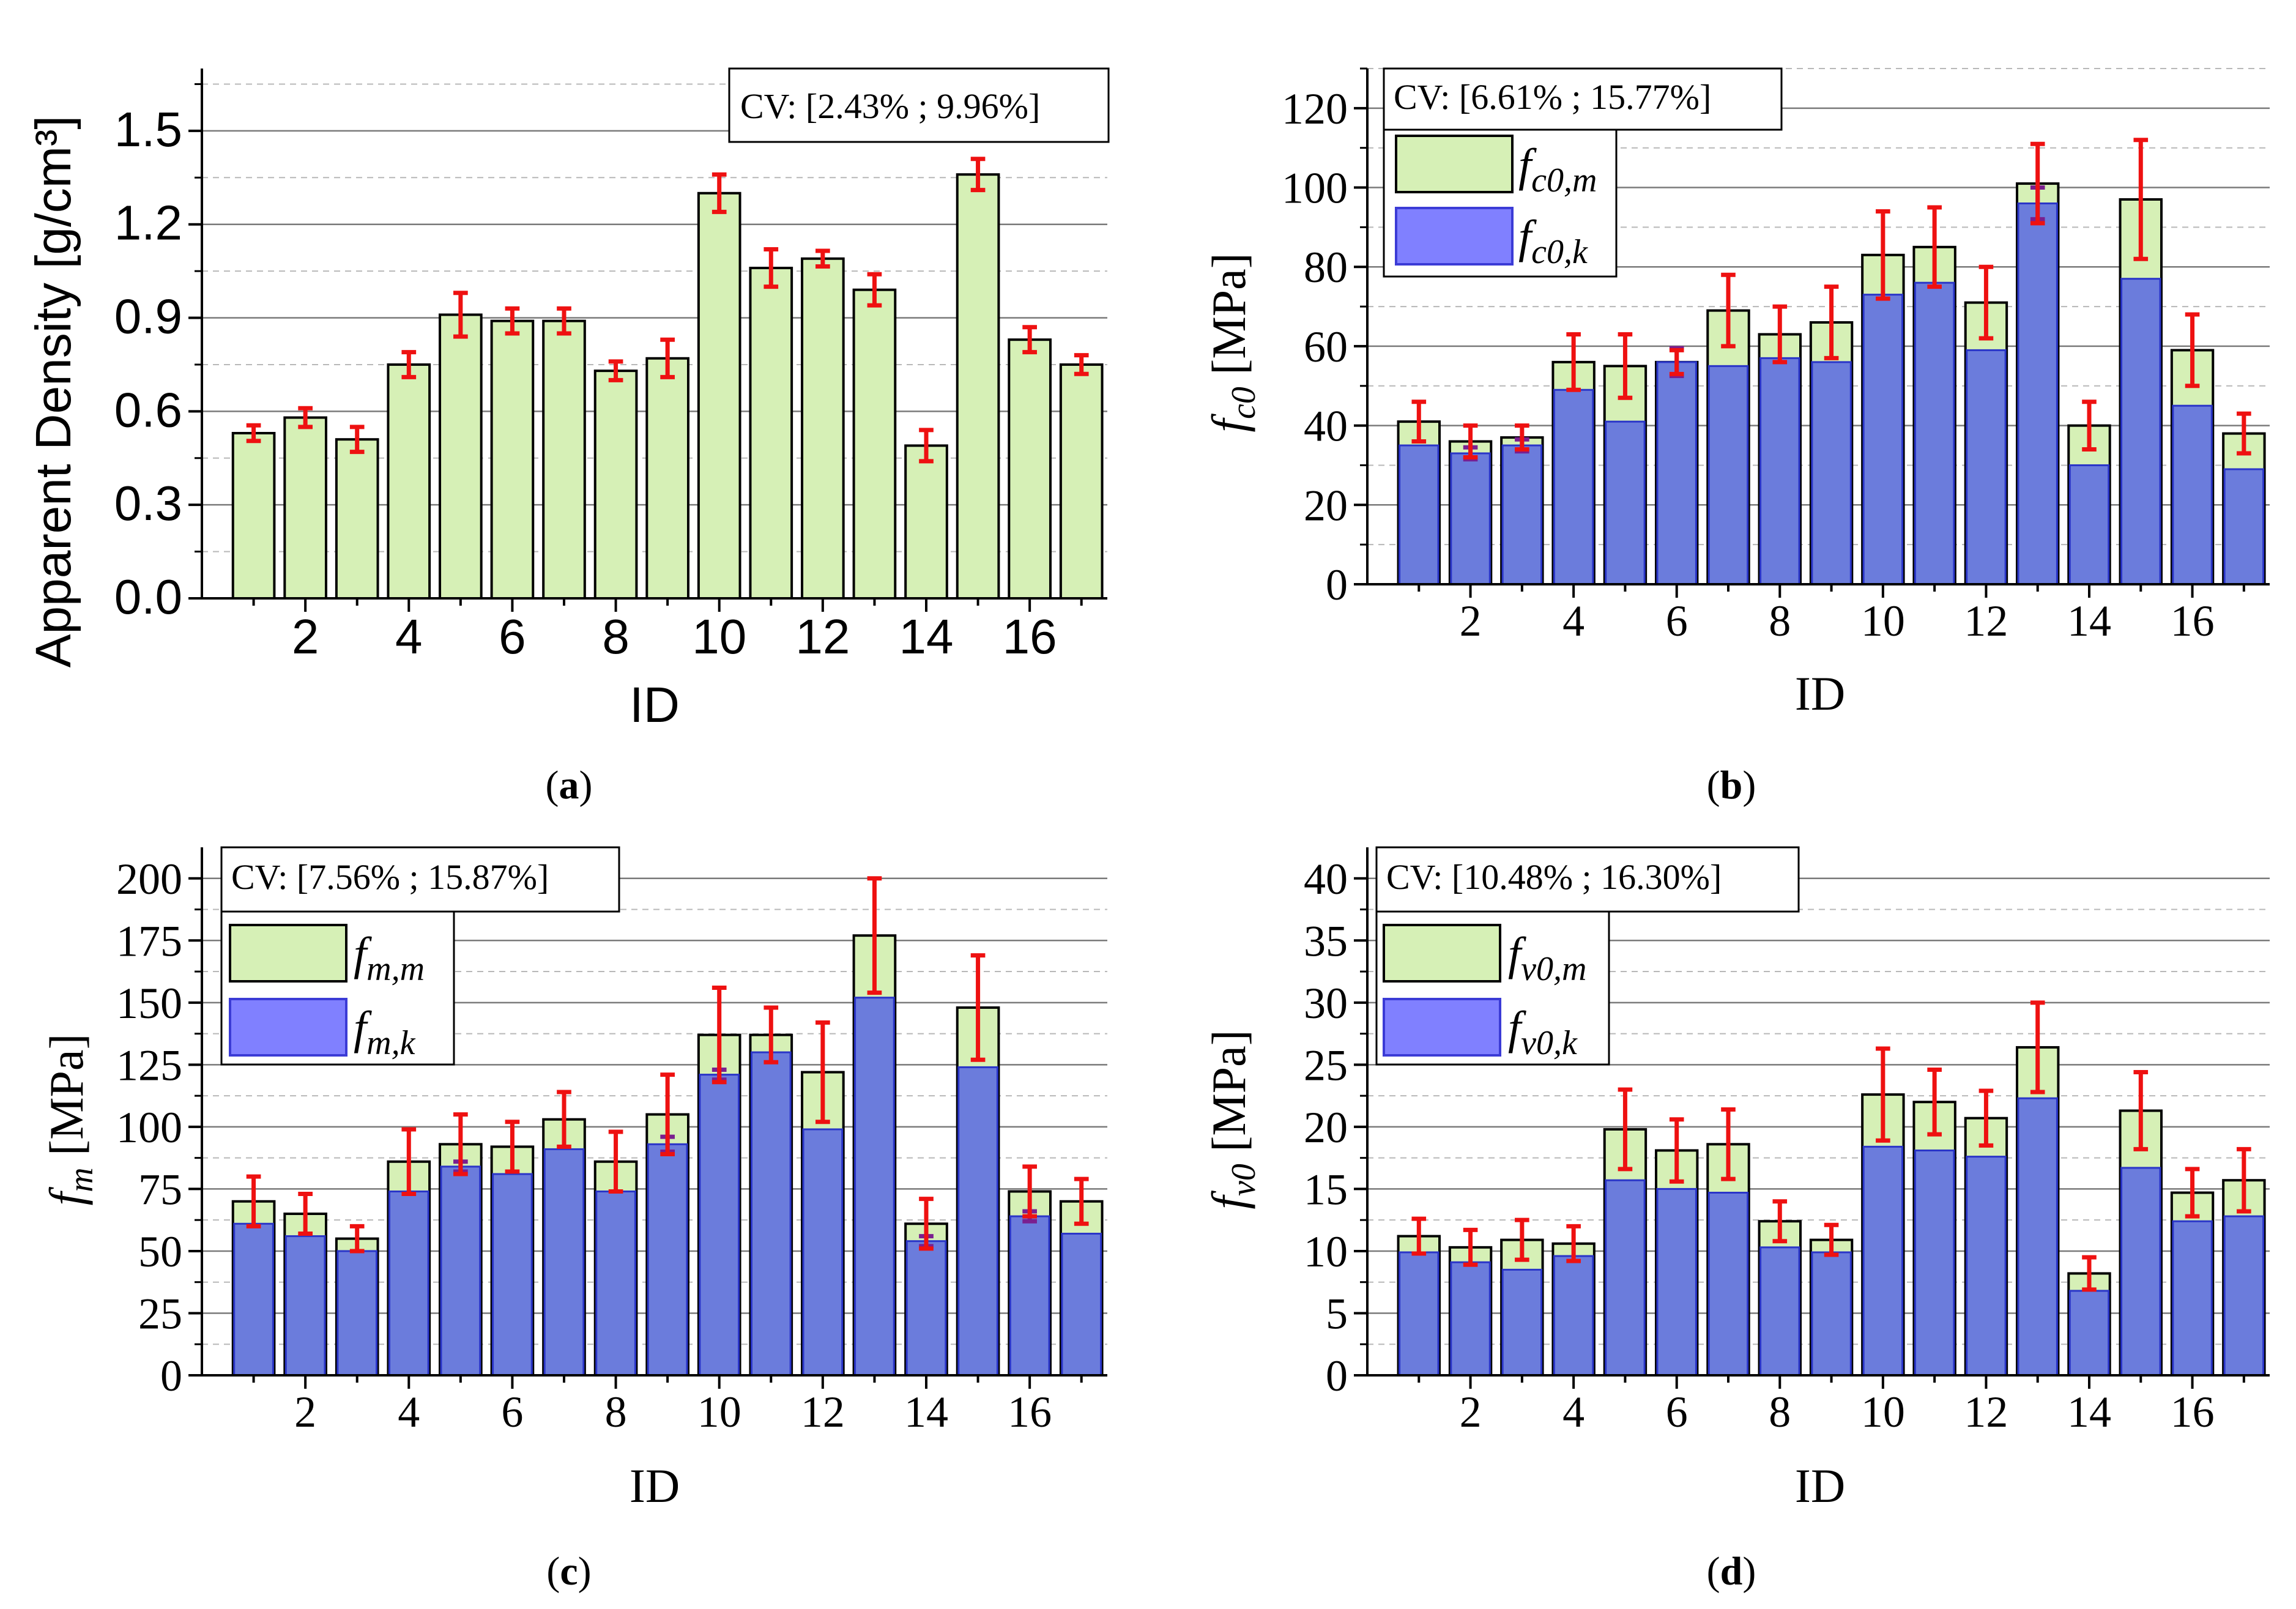  Describe the element at coordinates (1326, 1004) in the screenshot. I see `y-tick-label: 30` at that location.